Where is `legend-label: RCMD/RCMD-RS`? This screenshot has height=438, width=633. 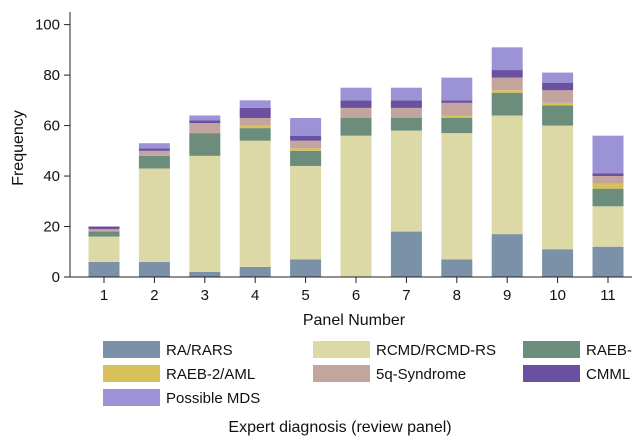 legend-label: RCMD/RCMD-RS is located at coordinates (436, 350).